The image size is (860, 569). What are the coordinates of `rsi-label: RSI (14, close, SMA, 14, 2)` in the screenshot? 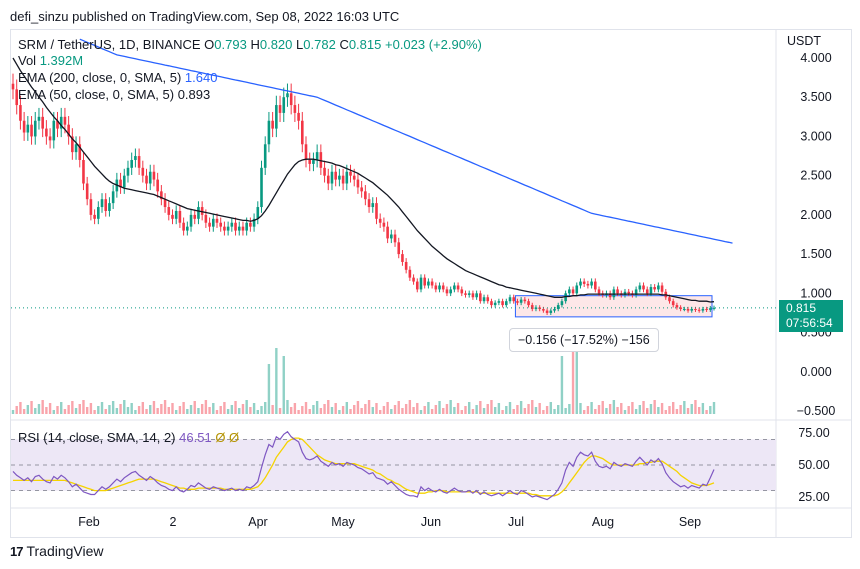 It's located at (97, 437).